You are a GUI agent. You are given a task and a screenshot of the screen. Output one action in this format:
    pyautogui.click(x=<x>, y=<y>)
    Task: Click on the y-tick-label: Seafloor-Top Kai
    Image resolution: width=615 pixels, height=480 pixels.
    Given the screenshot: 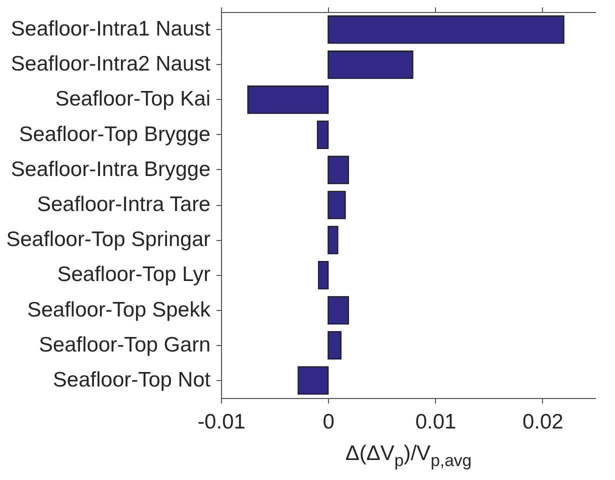 What is the action you would take?
    pyautogui.click(x=132, y=99)
    